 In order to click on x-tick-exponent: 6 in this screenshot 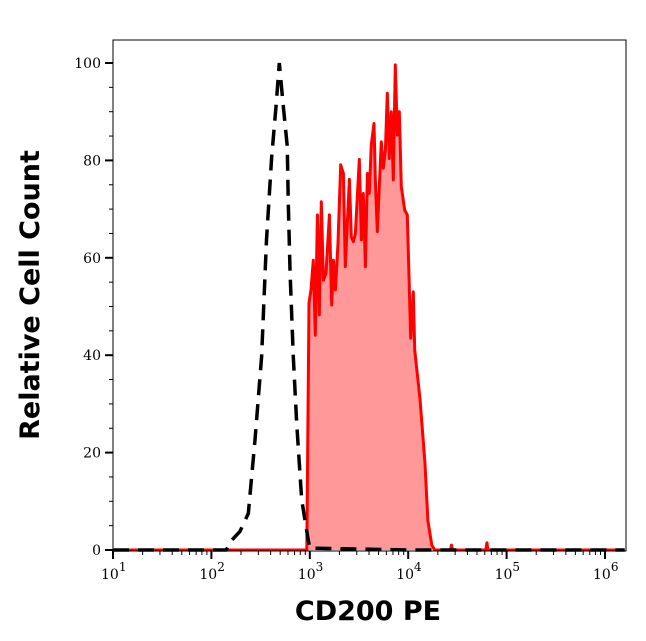, I will do `click(615, 567)`.